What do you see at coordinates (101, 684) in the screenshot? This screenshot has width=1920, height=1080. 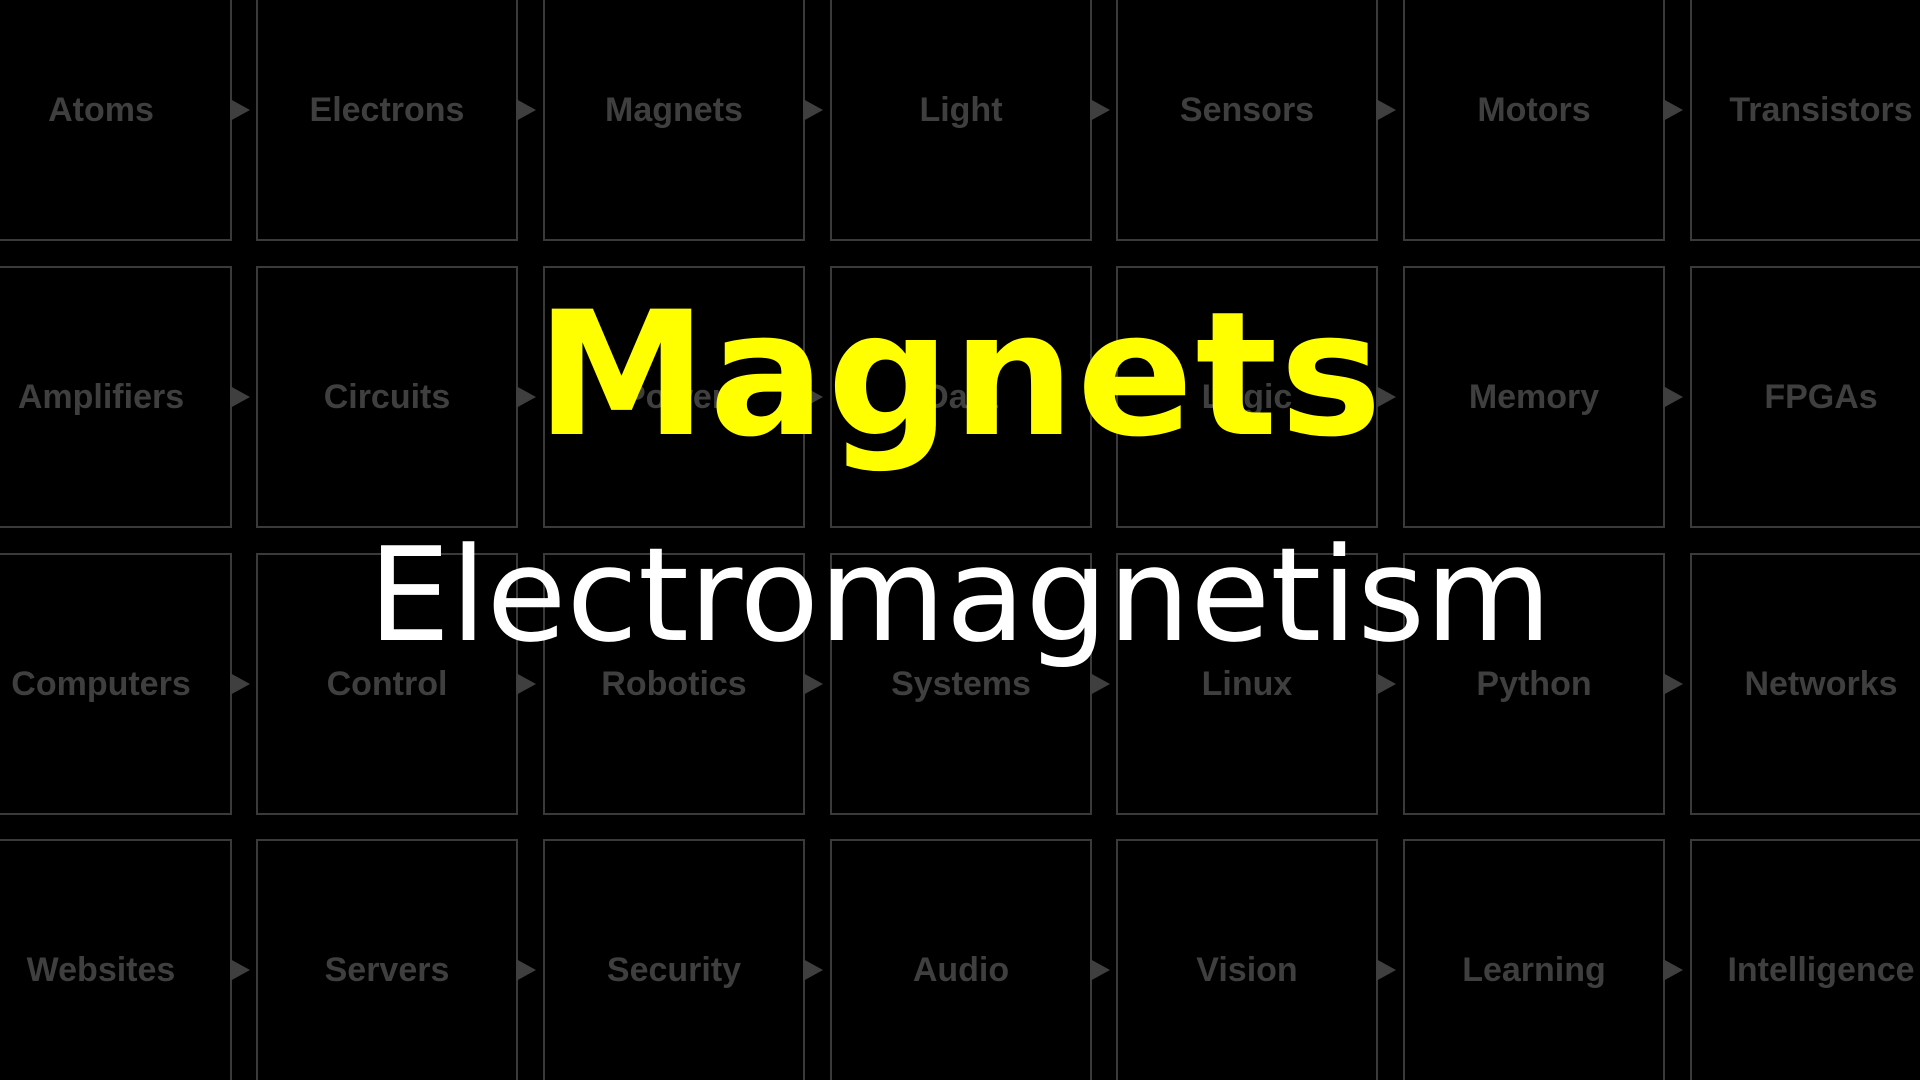 I see `topic-tile-label: Computers` at bounding box center [101, 684].